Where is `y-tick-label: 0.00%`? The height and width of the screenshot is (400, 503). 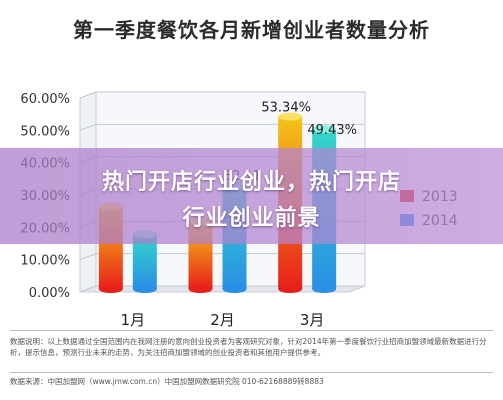 y-tick-label: 0.00% is located at coordinates (49, 293).